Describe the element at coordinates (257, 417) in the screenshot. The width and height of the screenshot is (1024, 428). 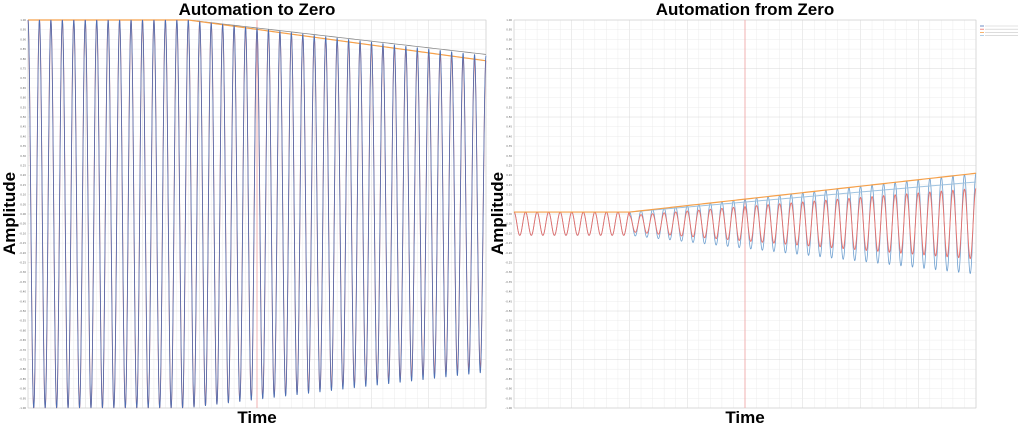
I see `left-x-axis-label: Time` at that location.